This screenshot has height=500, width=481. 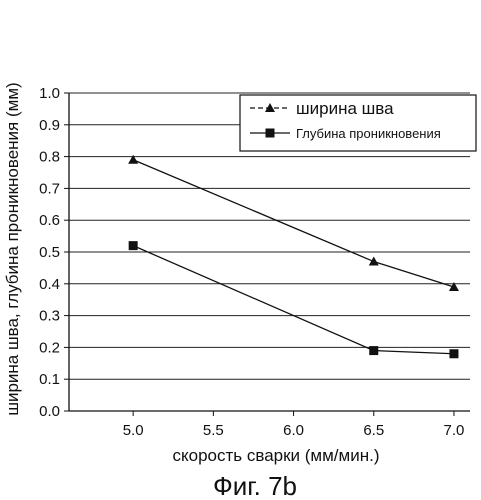 I want to click on y-axis-label: ширина шва, глубина проникновения (мм), so click(x=12, y=248).